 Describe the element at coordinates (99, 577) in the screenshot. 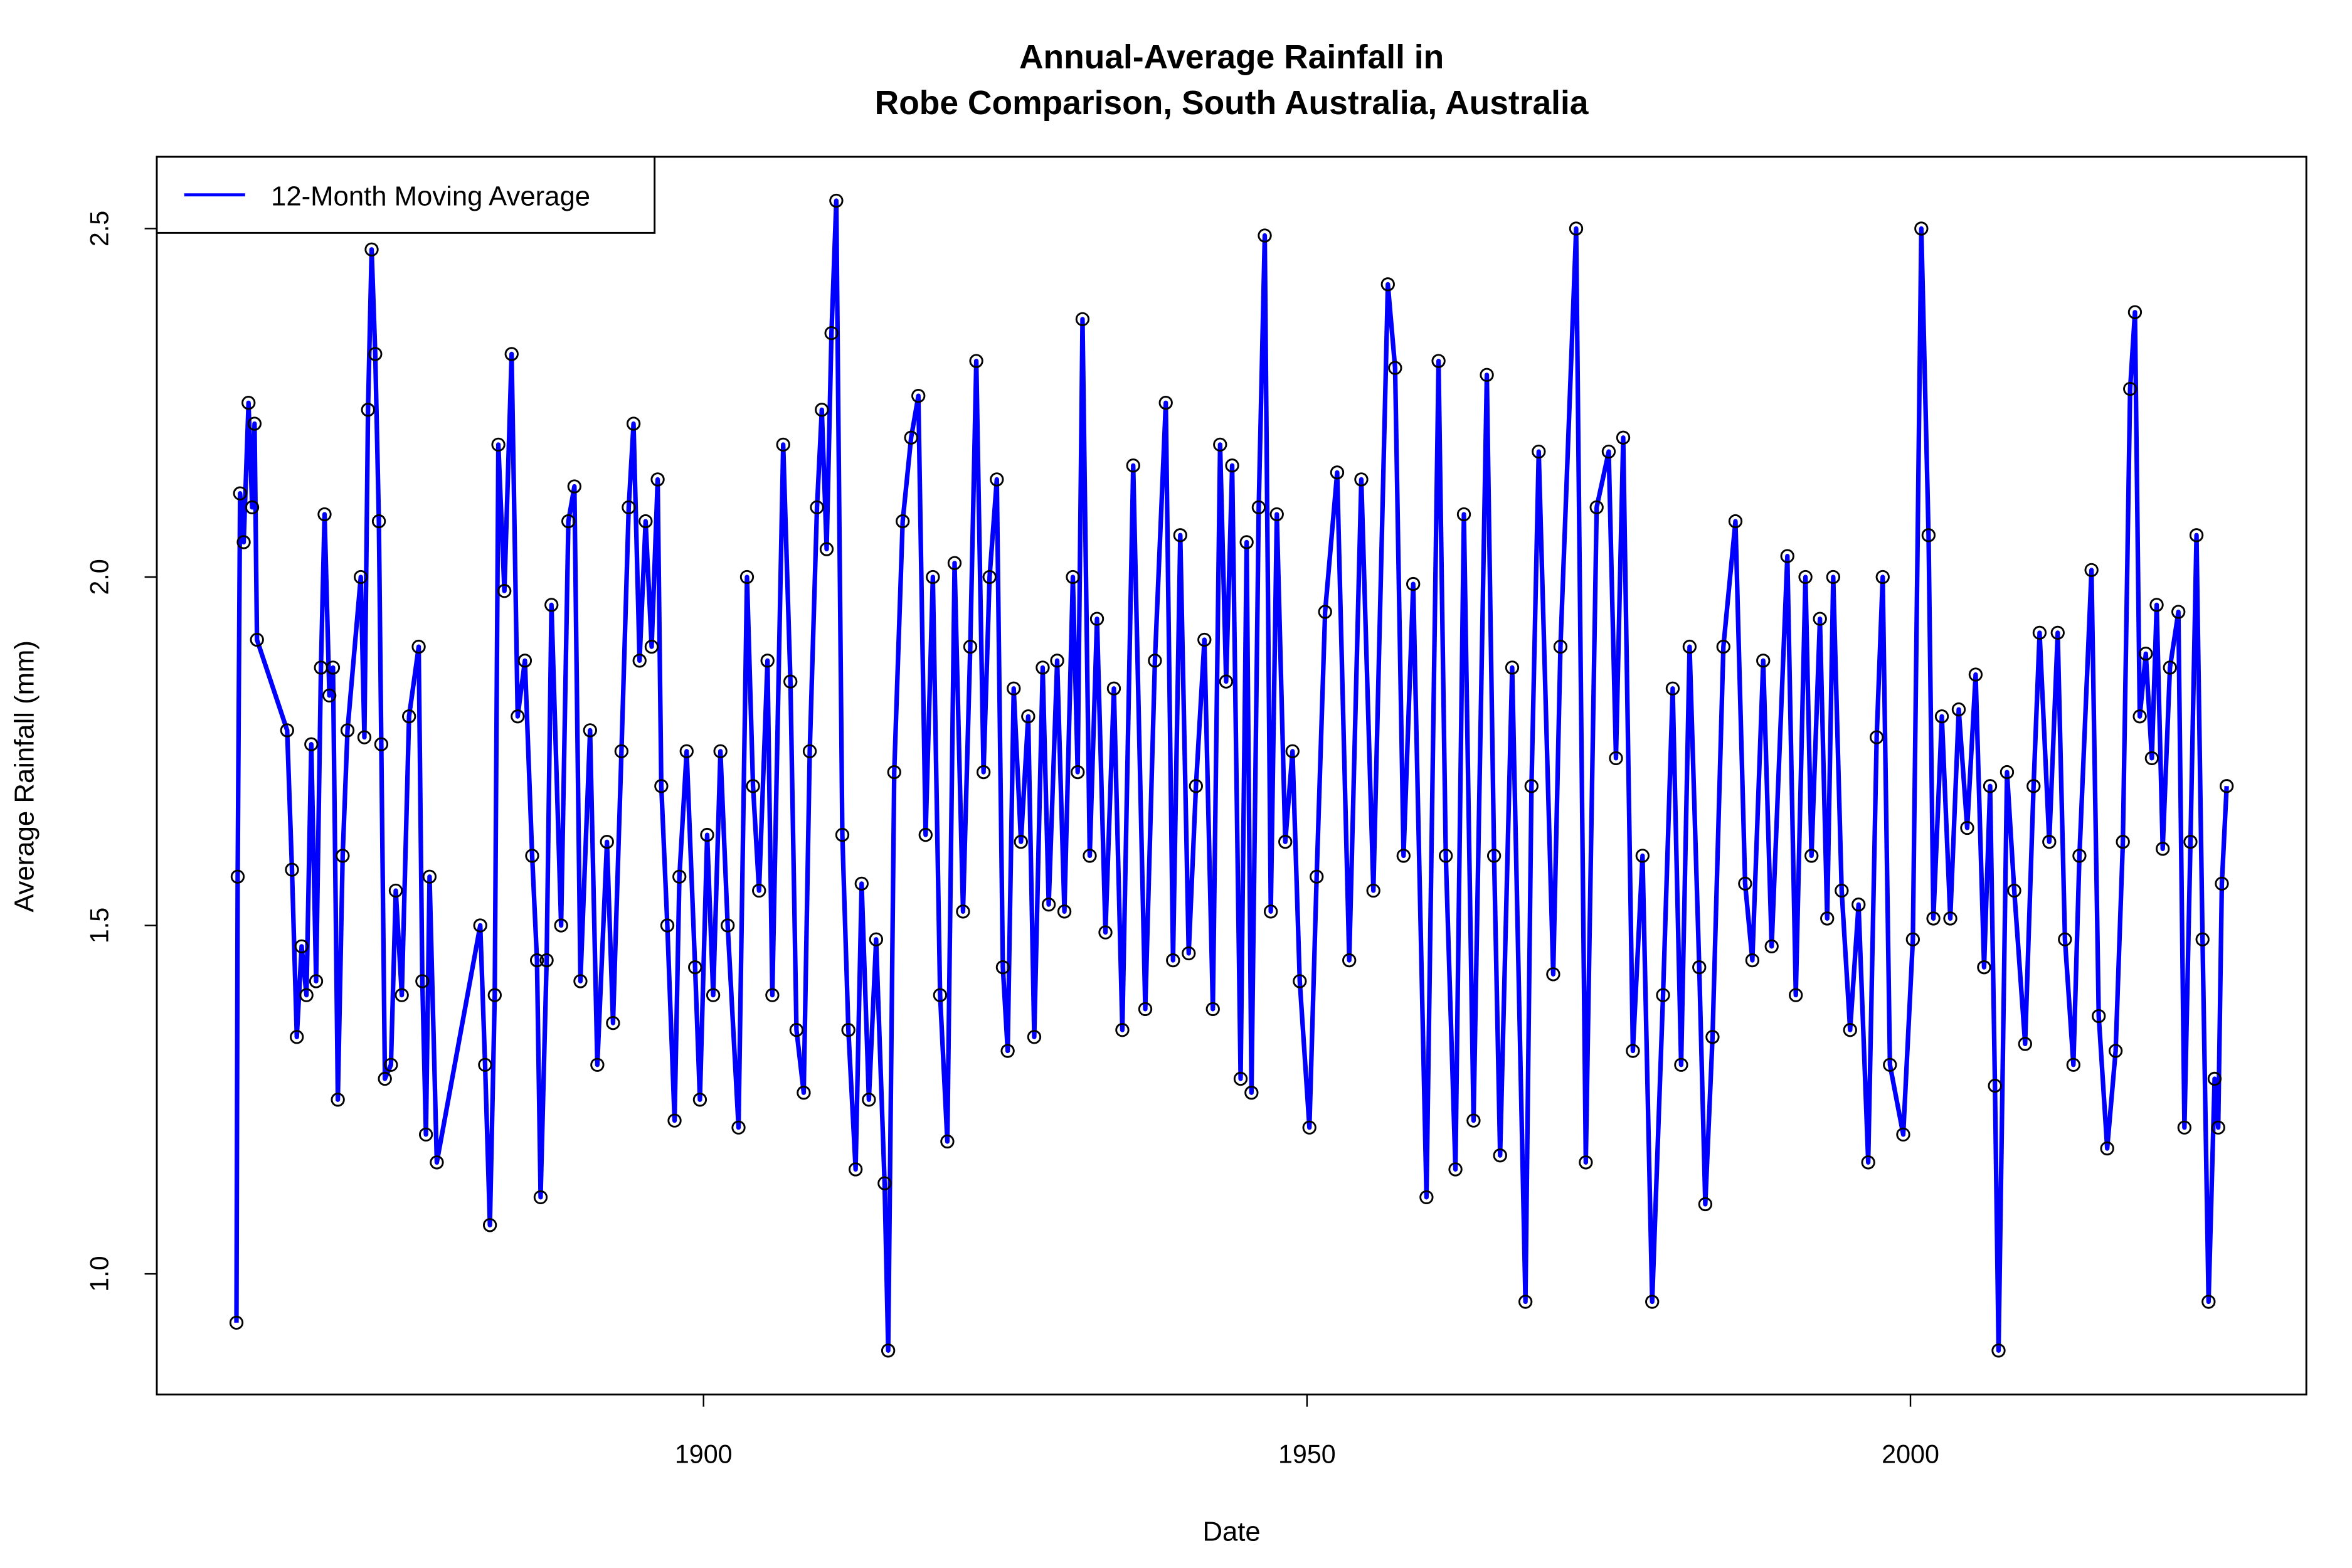

I see `y-tick-label: 2.0` at that location.